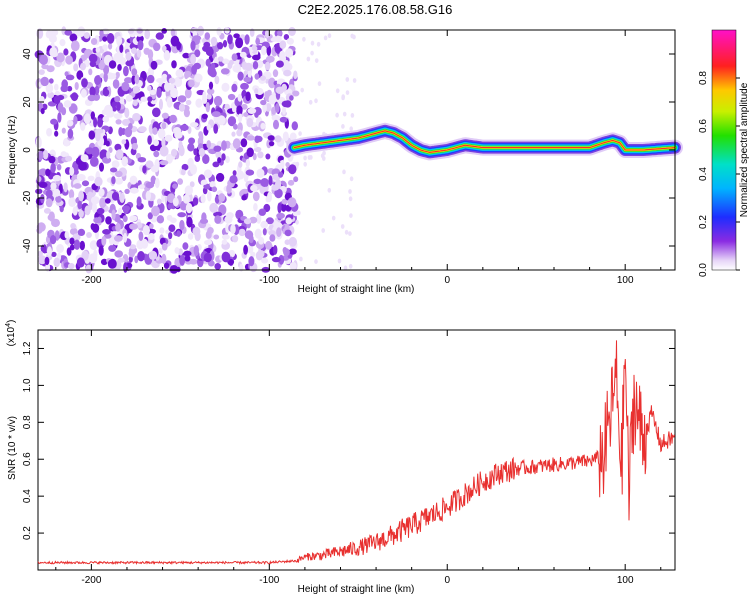  I want to click on colorbar-tick-label: 0.2, so click(703, 222).